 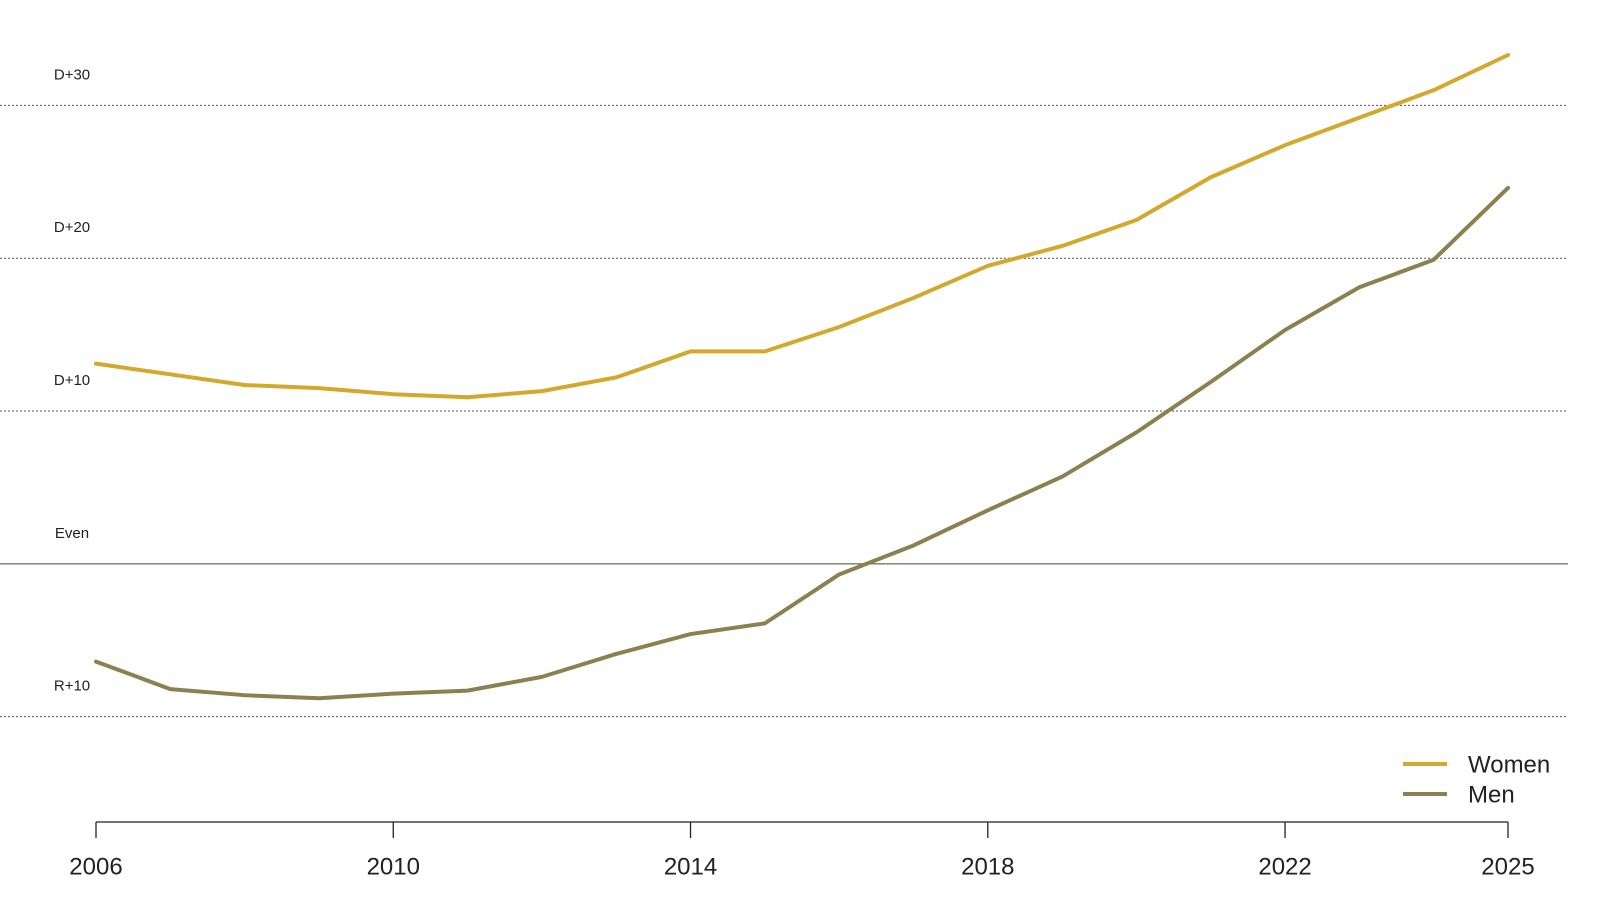 I want to click on y-tick-label: D+20, so click(x=72, y=227).